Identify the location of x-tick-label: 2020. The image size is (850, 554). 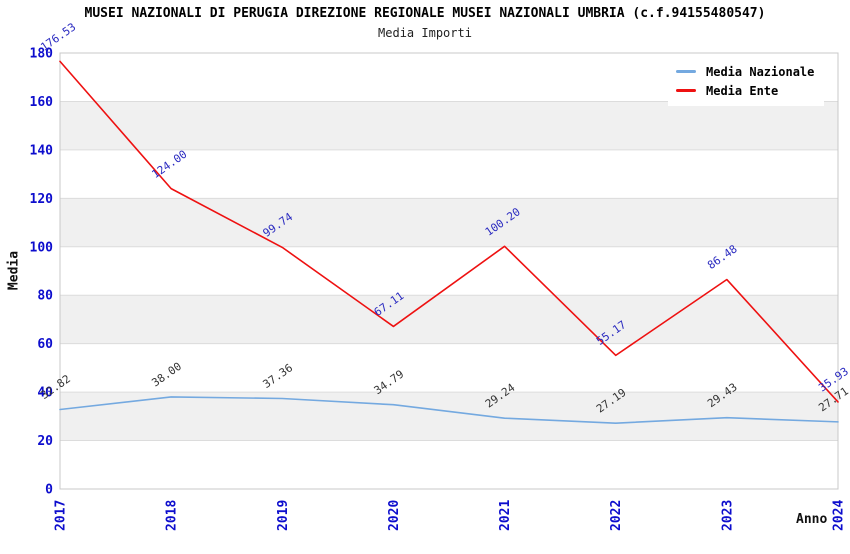
(394, 515).